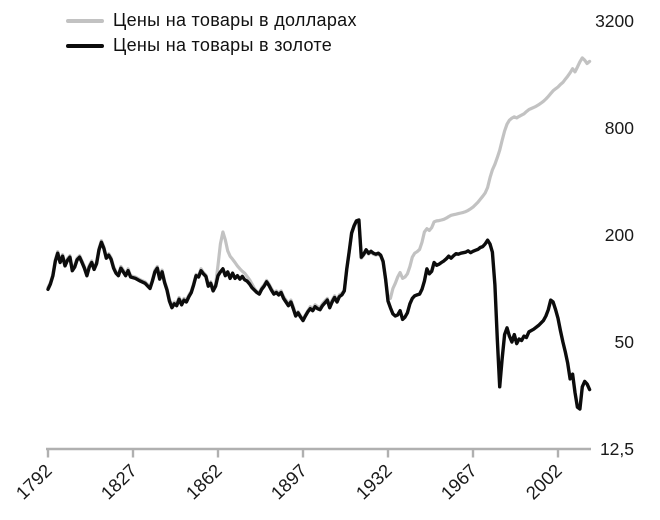 The image size is (660, 520). What do you see at coordinates (625, 342) in the screenshot?
I see `y-tick-label-50: 50` at bounding box center [625, 342].